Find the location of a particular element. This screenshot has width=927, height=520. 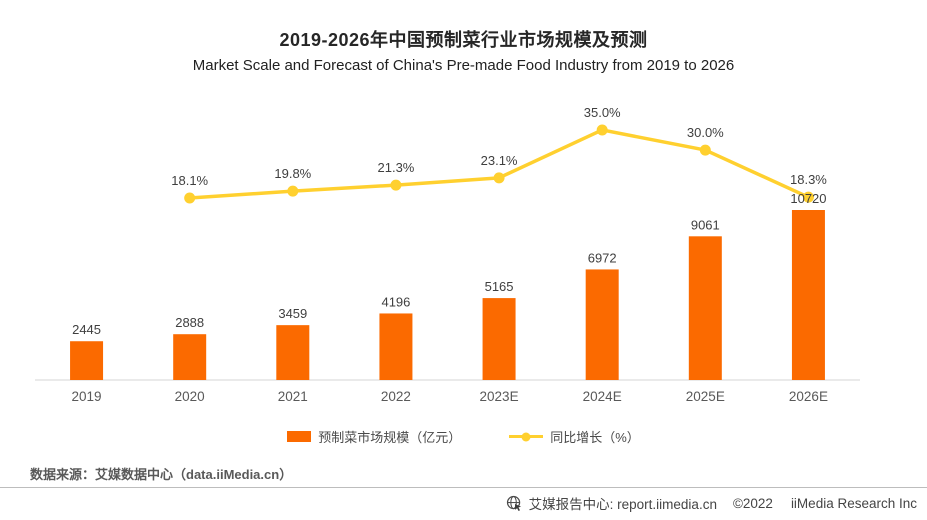

growth-point-2026E is located at coordinates (808, 197).